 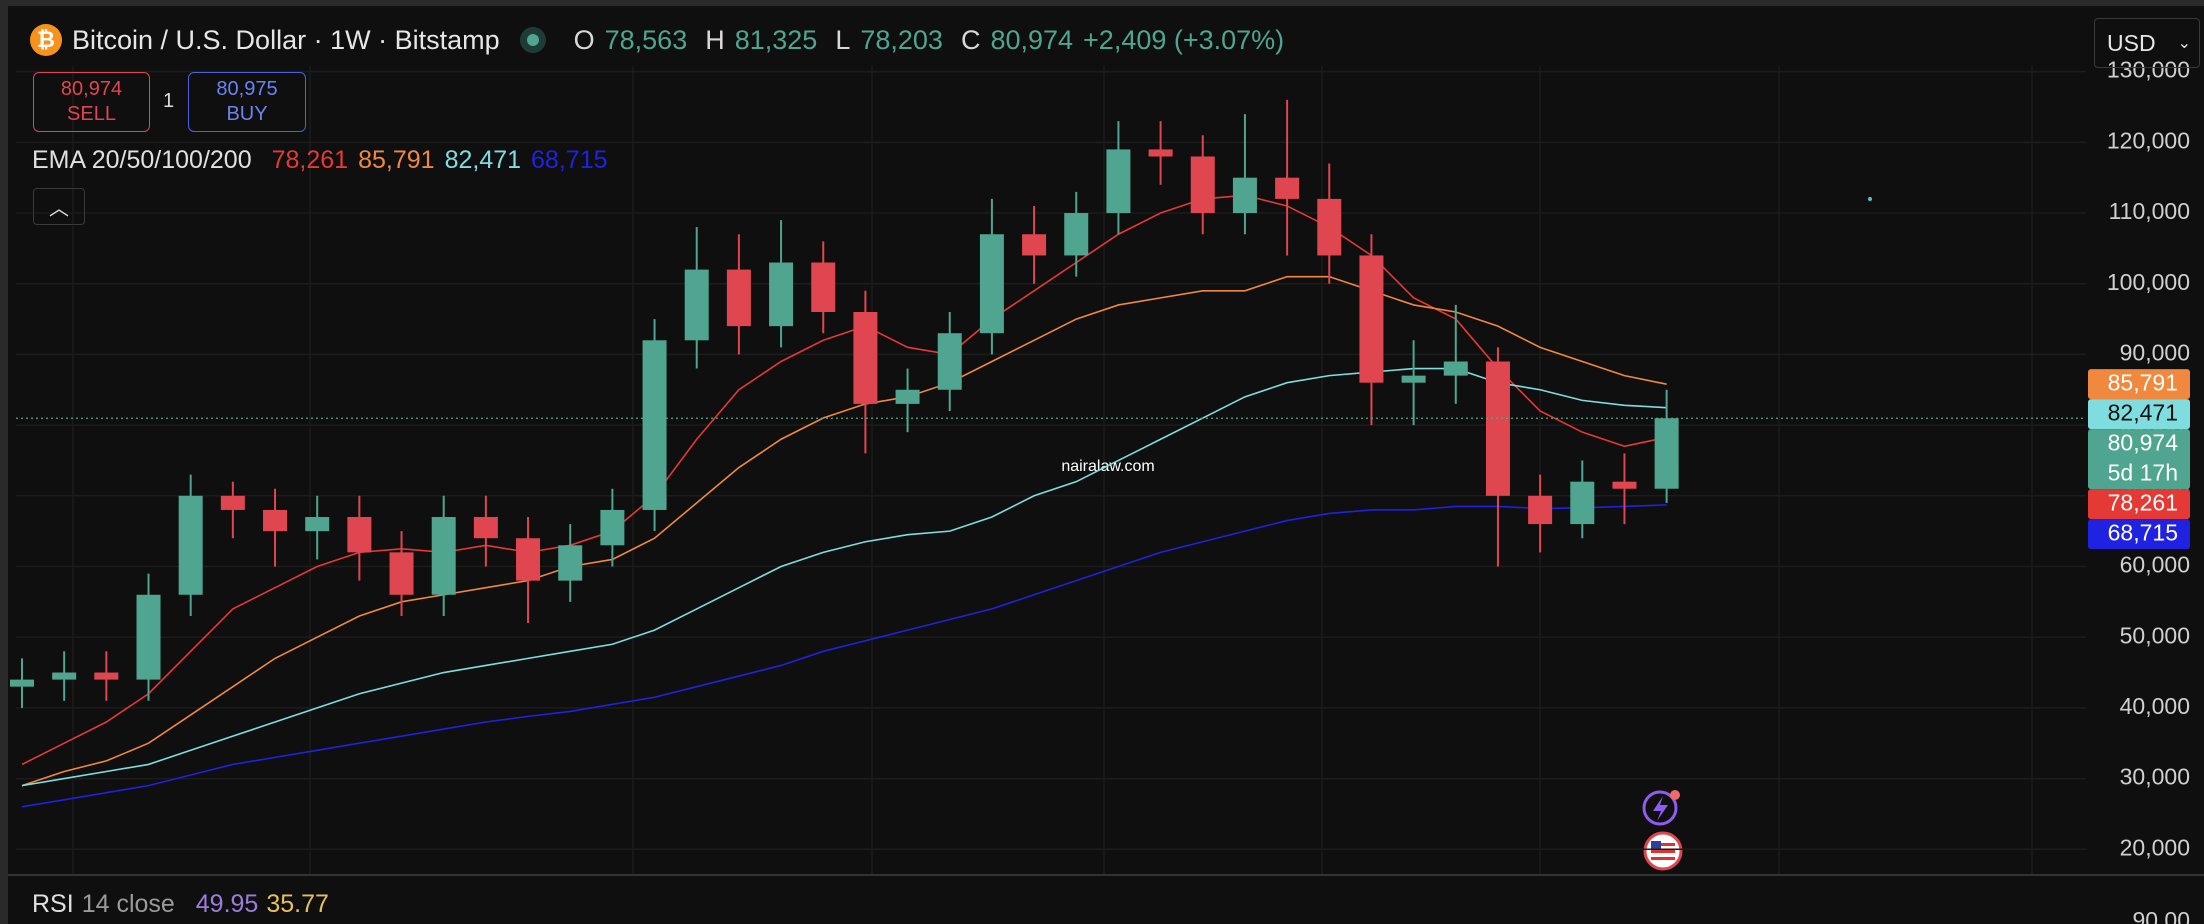 I want to click on price-tag: 82,471, so click(x=2139, y=414).